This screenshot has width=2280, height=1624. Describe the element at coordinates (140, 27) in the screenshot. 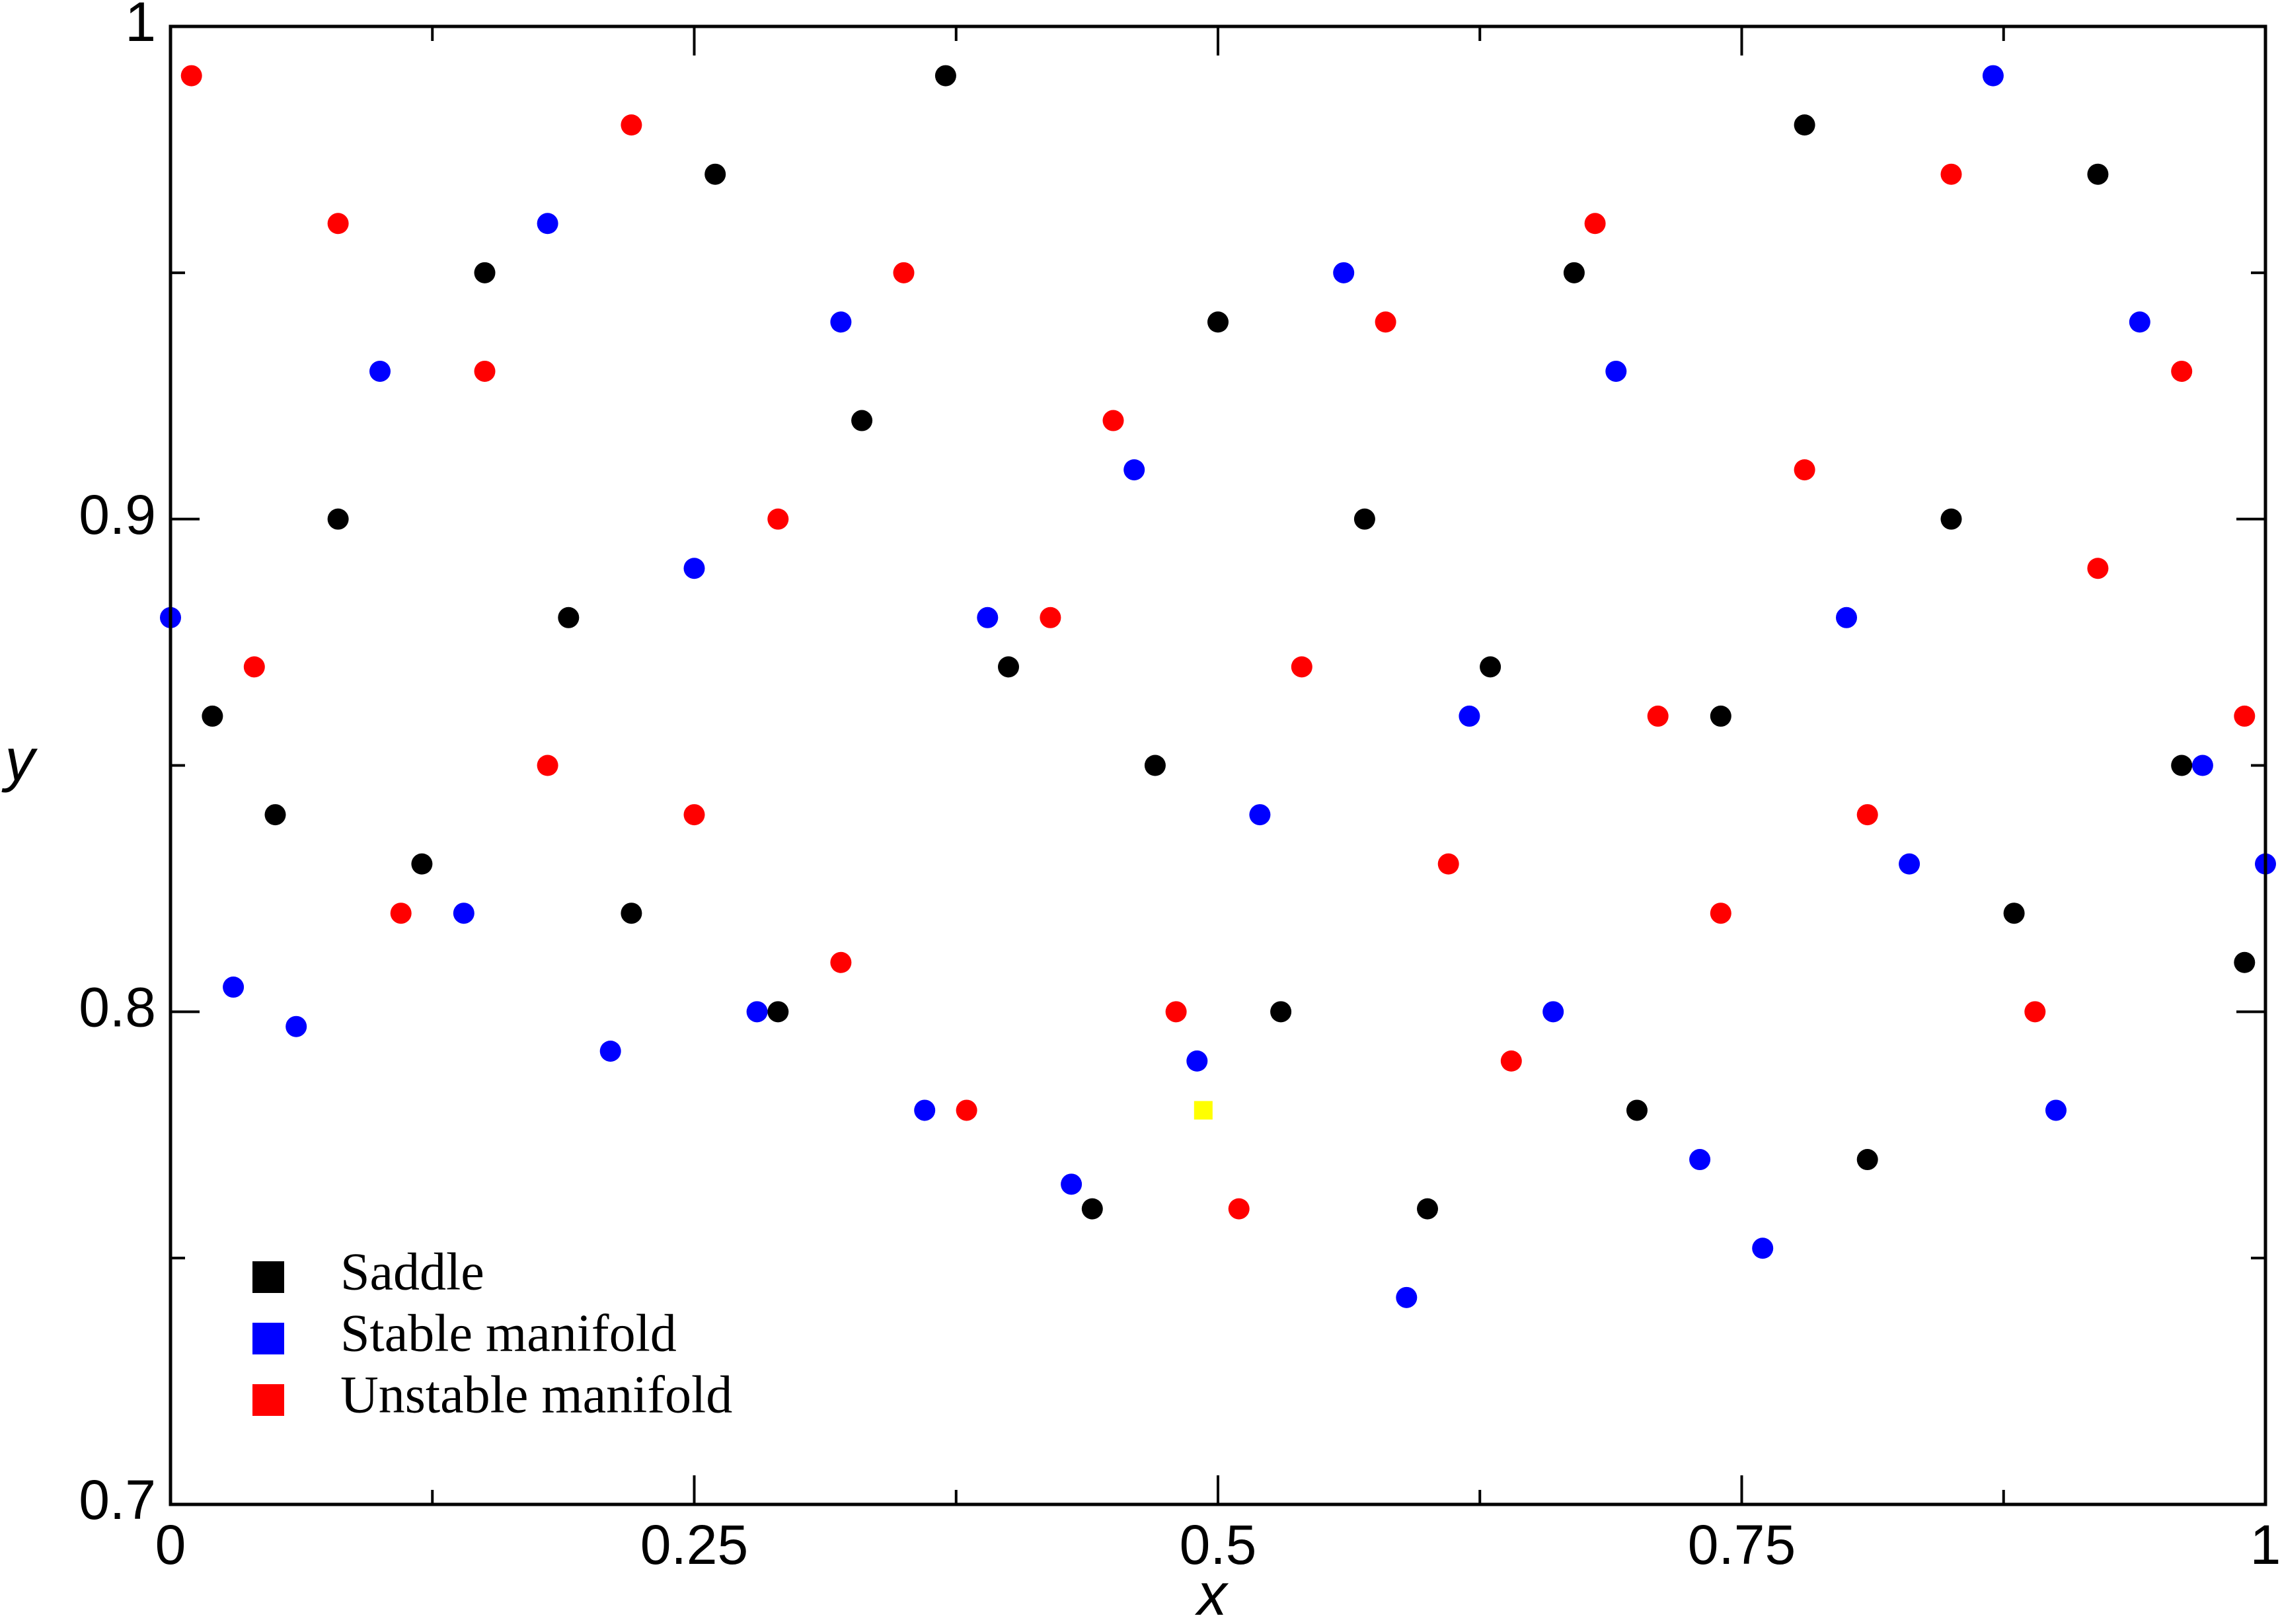

I see `y-tick-label: 1` at that location.